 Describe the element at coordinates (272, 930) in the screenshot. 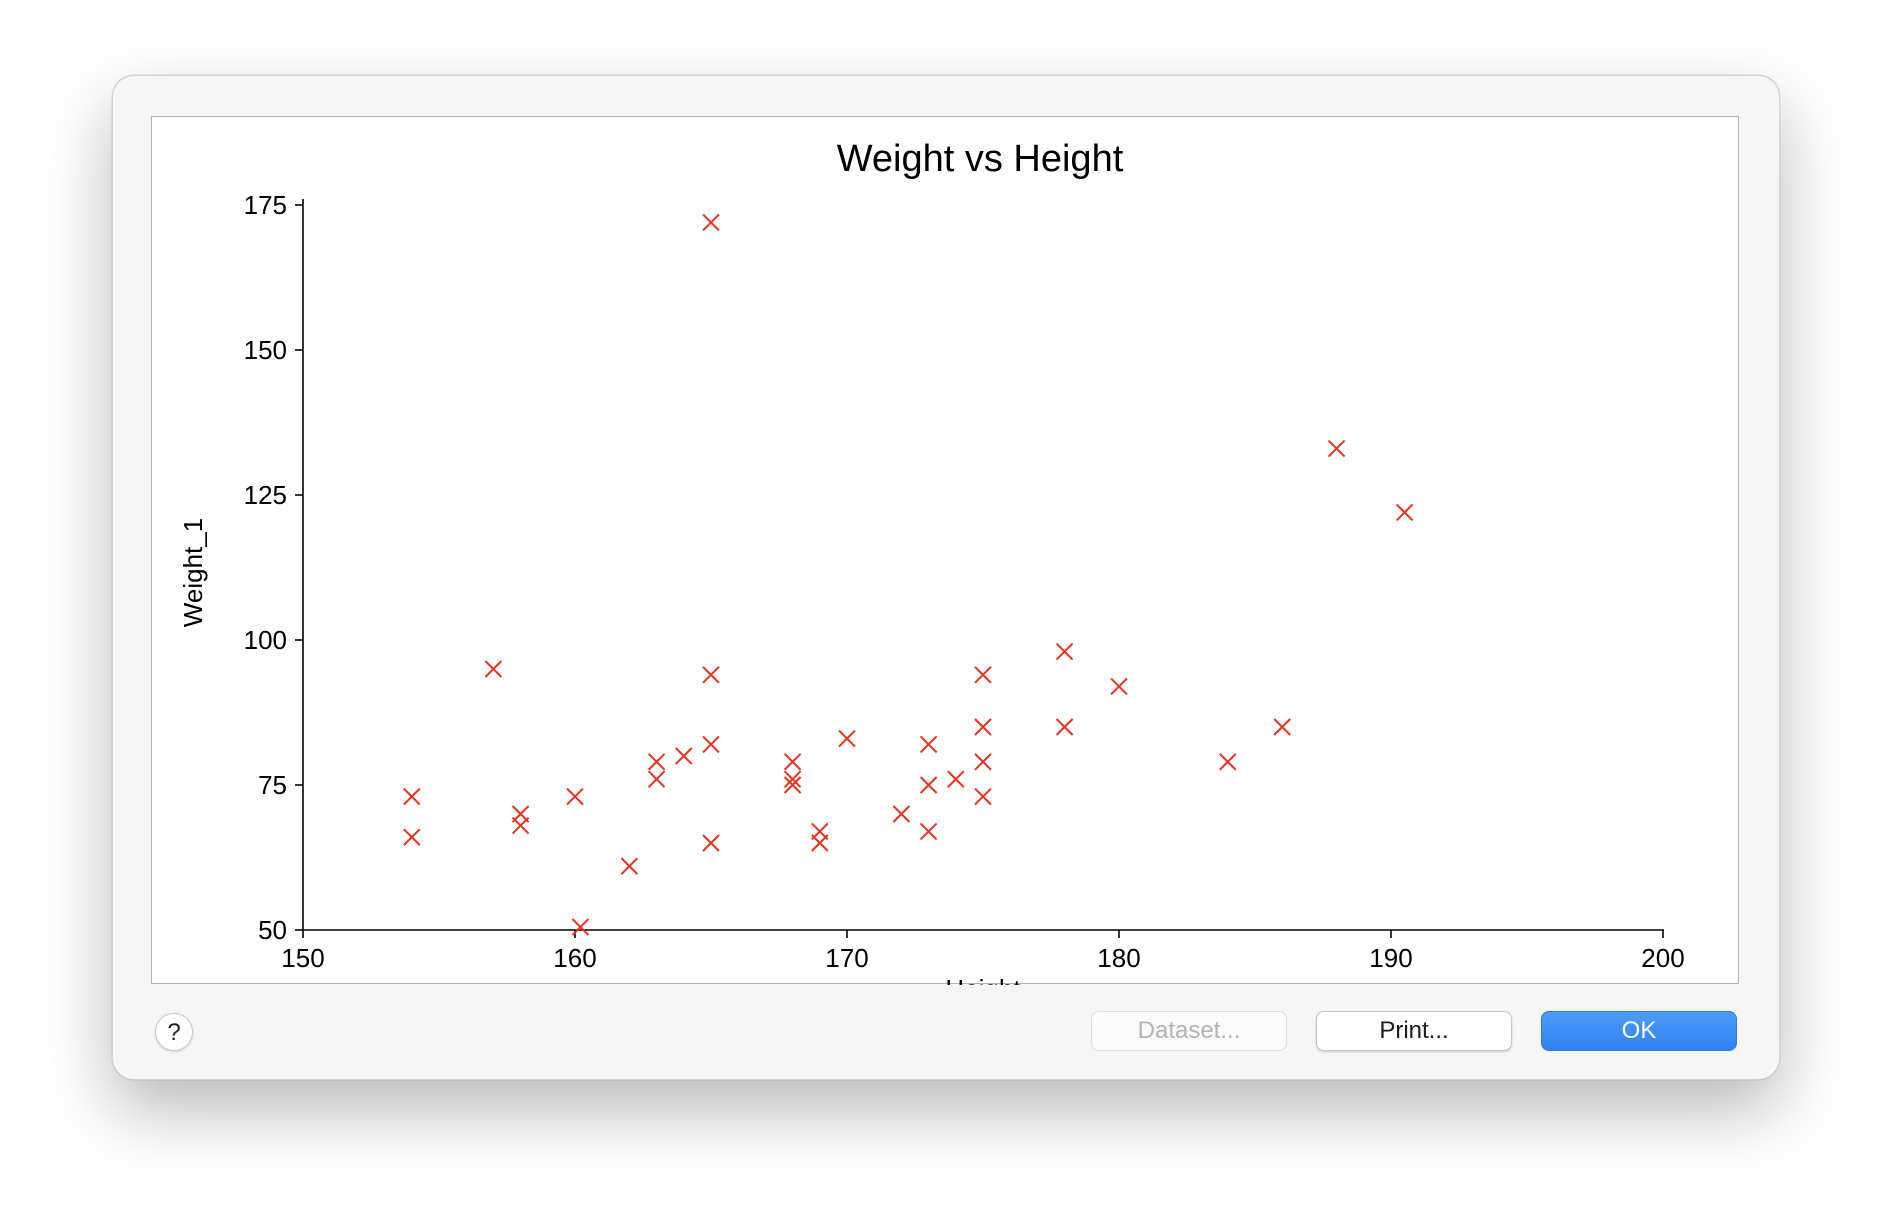

I see `y-tick-label: 50` at that location.